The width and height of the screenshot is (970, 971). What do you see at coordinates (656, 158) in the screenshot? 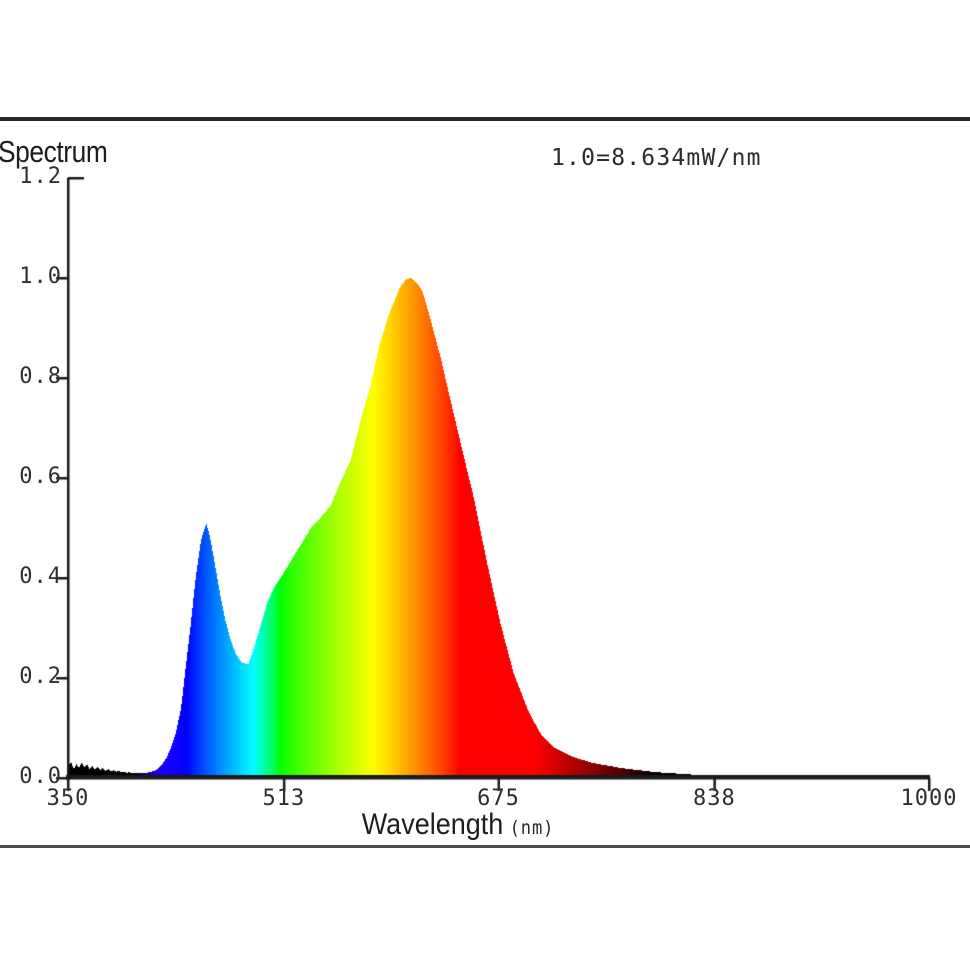
I see `scale-annotation: 1.0=8.634mW/nm` at bounding box center [656, 158].